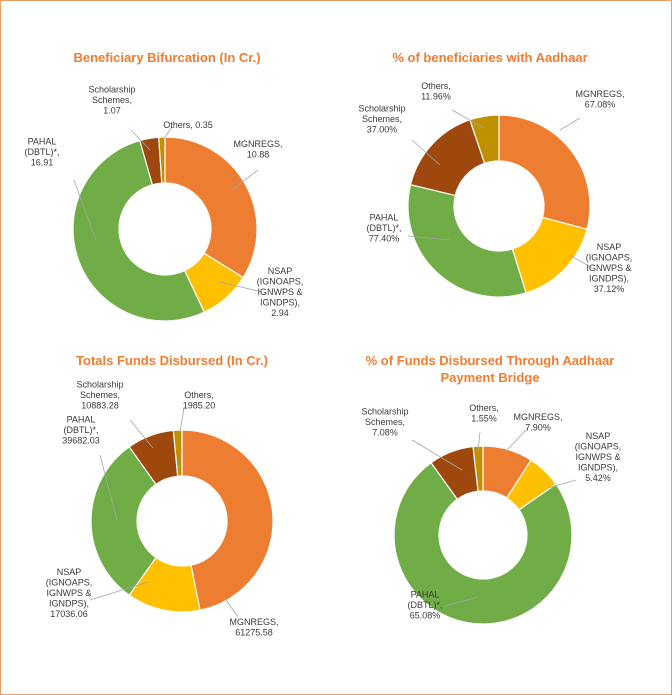 This screenshot has height=695, width=672. I want to click on data-label-line: 37.00%, so click(382, 130).